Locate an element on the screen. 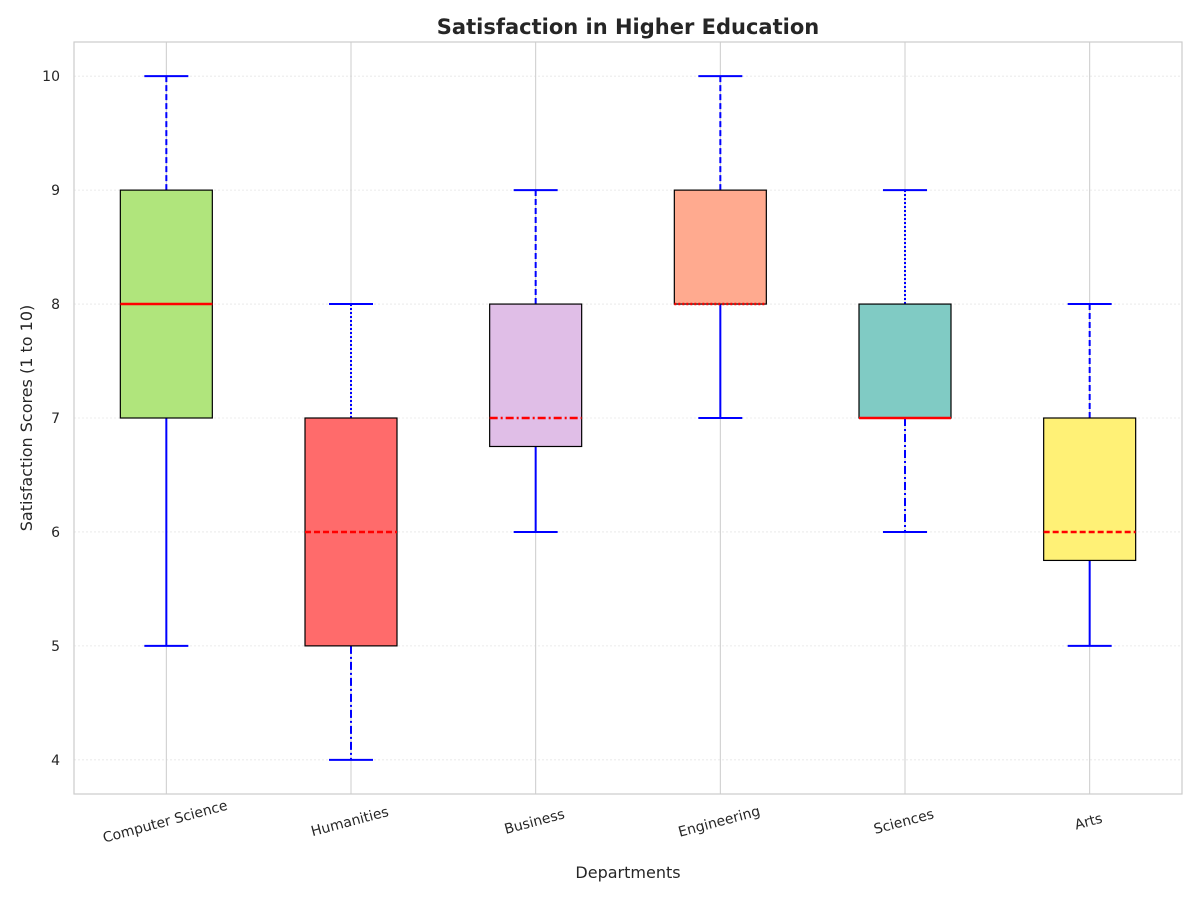 This screenshot has height=900, width=1200. y-axis-ticks: 4 5 6 7 8 9 10 is located at coordinates (51, 419).